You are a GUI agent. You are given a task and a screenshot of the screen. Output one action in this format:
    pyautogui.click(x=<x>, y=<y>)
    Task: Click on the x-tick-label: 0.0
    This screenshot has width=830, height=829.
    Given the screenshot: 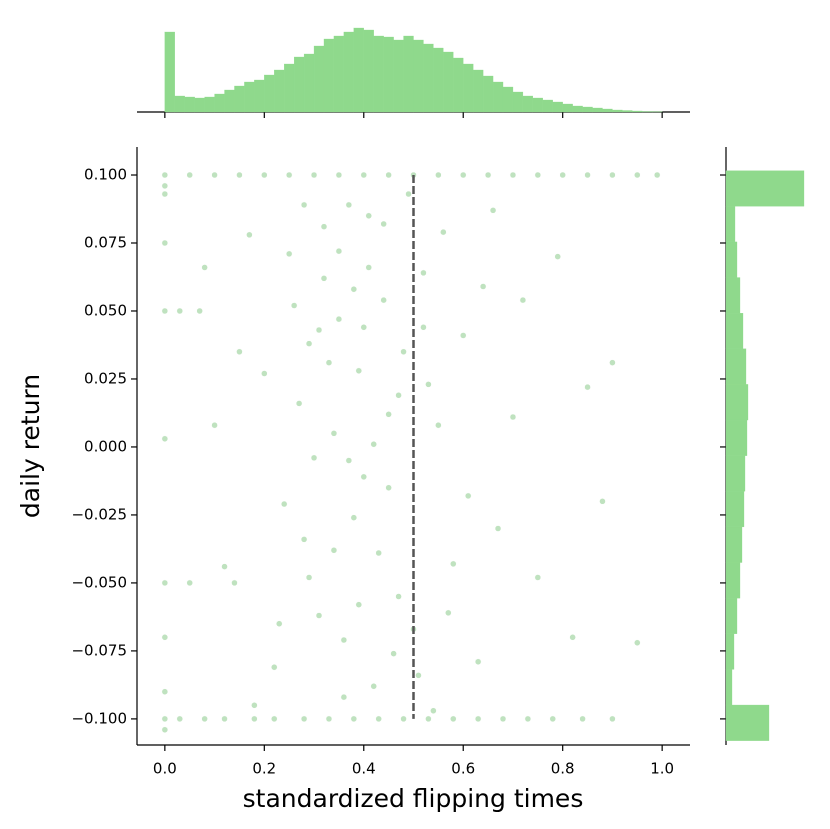 What is the action you would take?
    pyautogui.click(x=165, y=769)
    